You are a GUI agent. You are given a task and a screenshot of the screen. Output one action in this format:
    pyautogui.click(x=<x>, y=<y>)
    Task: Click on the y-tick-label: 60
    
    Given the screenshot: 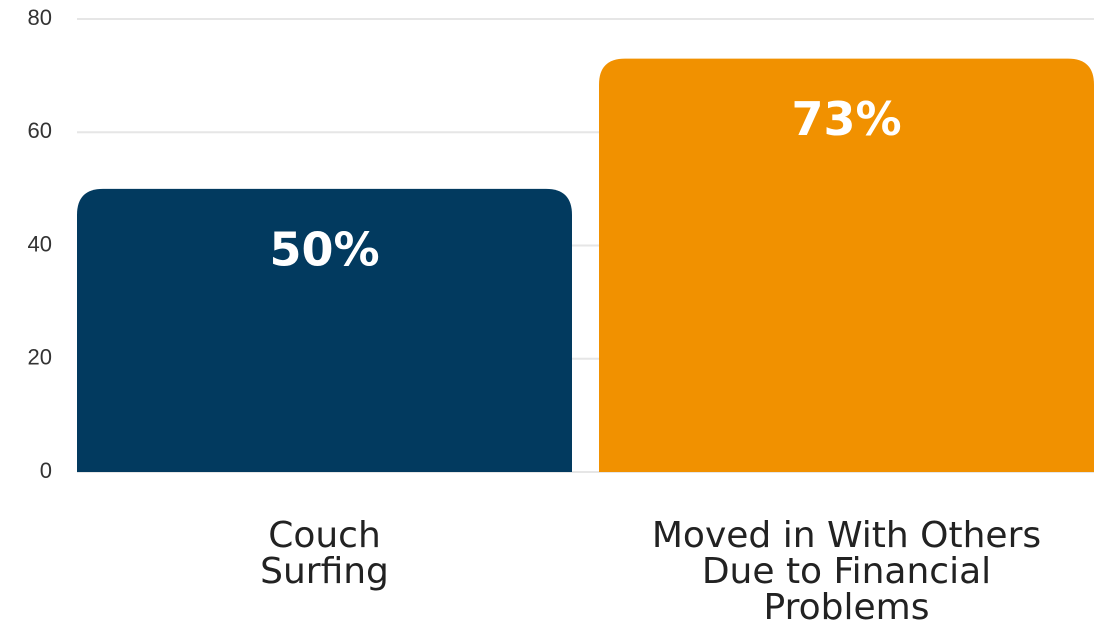 What is the action you would take?
    pyautogui.click(x=40, y=130)
    